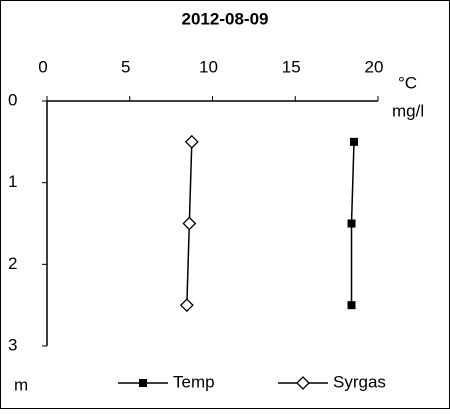  I want to click on x-tick-label: 5, so click(125, 66).